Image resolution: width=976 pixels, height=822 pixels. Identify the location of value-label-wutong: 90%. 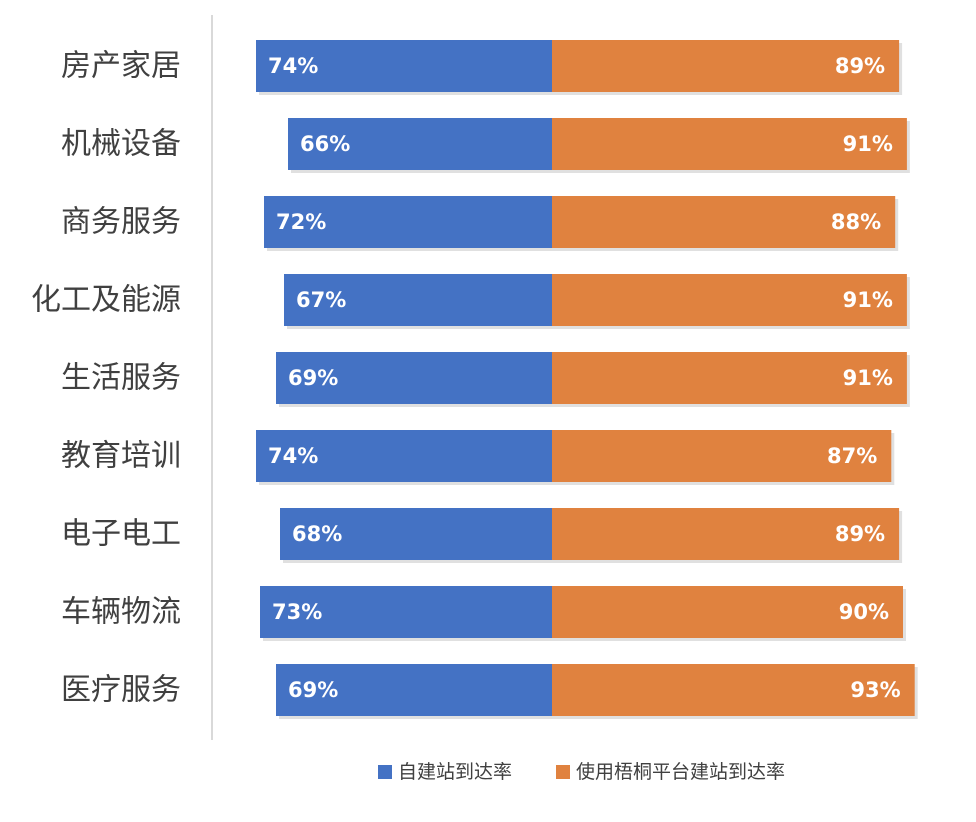
(864, 612).